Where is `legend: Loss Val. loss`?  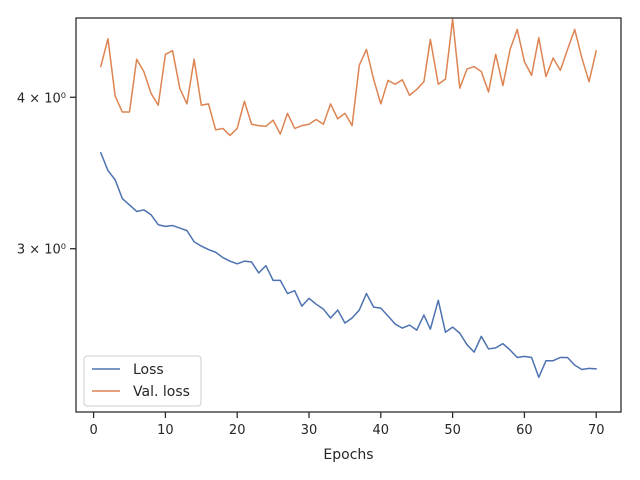 legend: Loss Val. loss is located at coordinates (142, 381).